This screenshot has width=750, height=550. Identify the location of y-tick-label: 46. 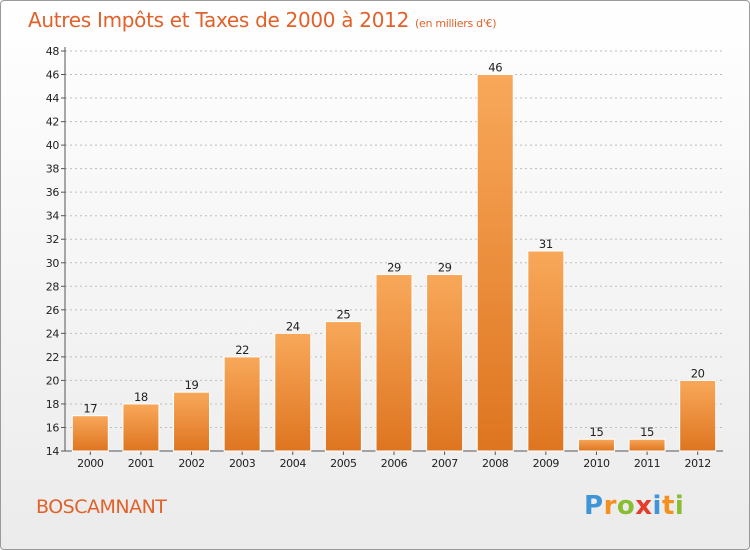
(53, 75).